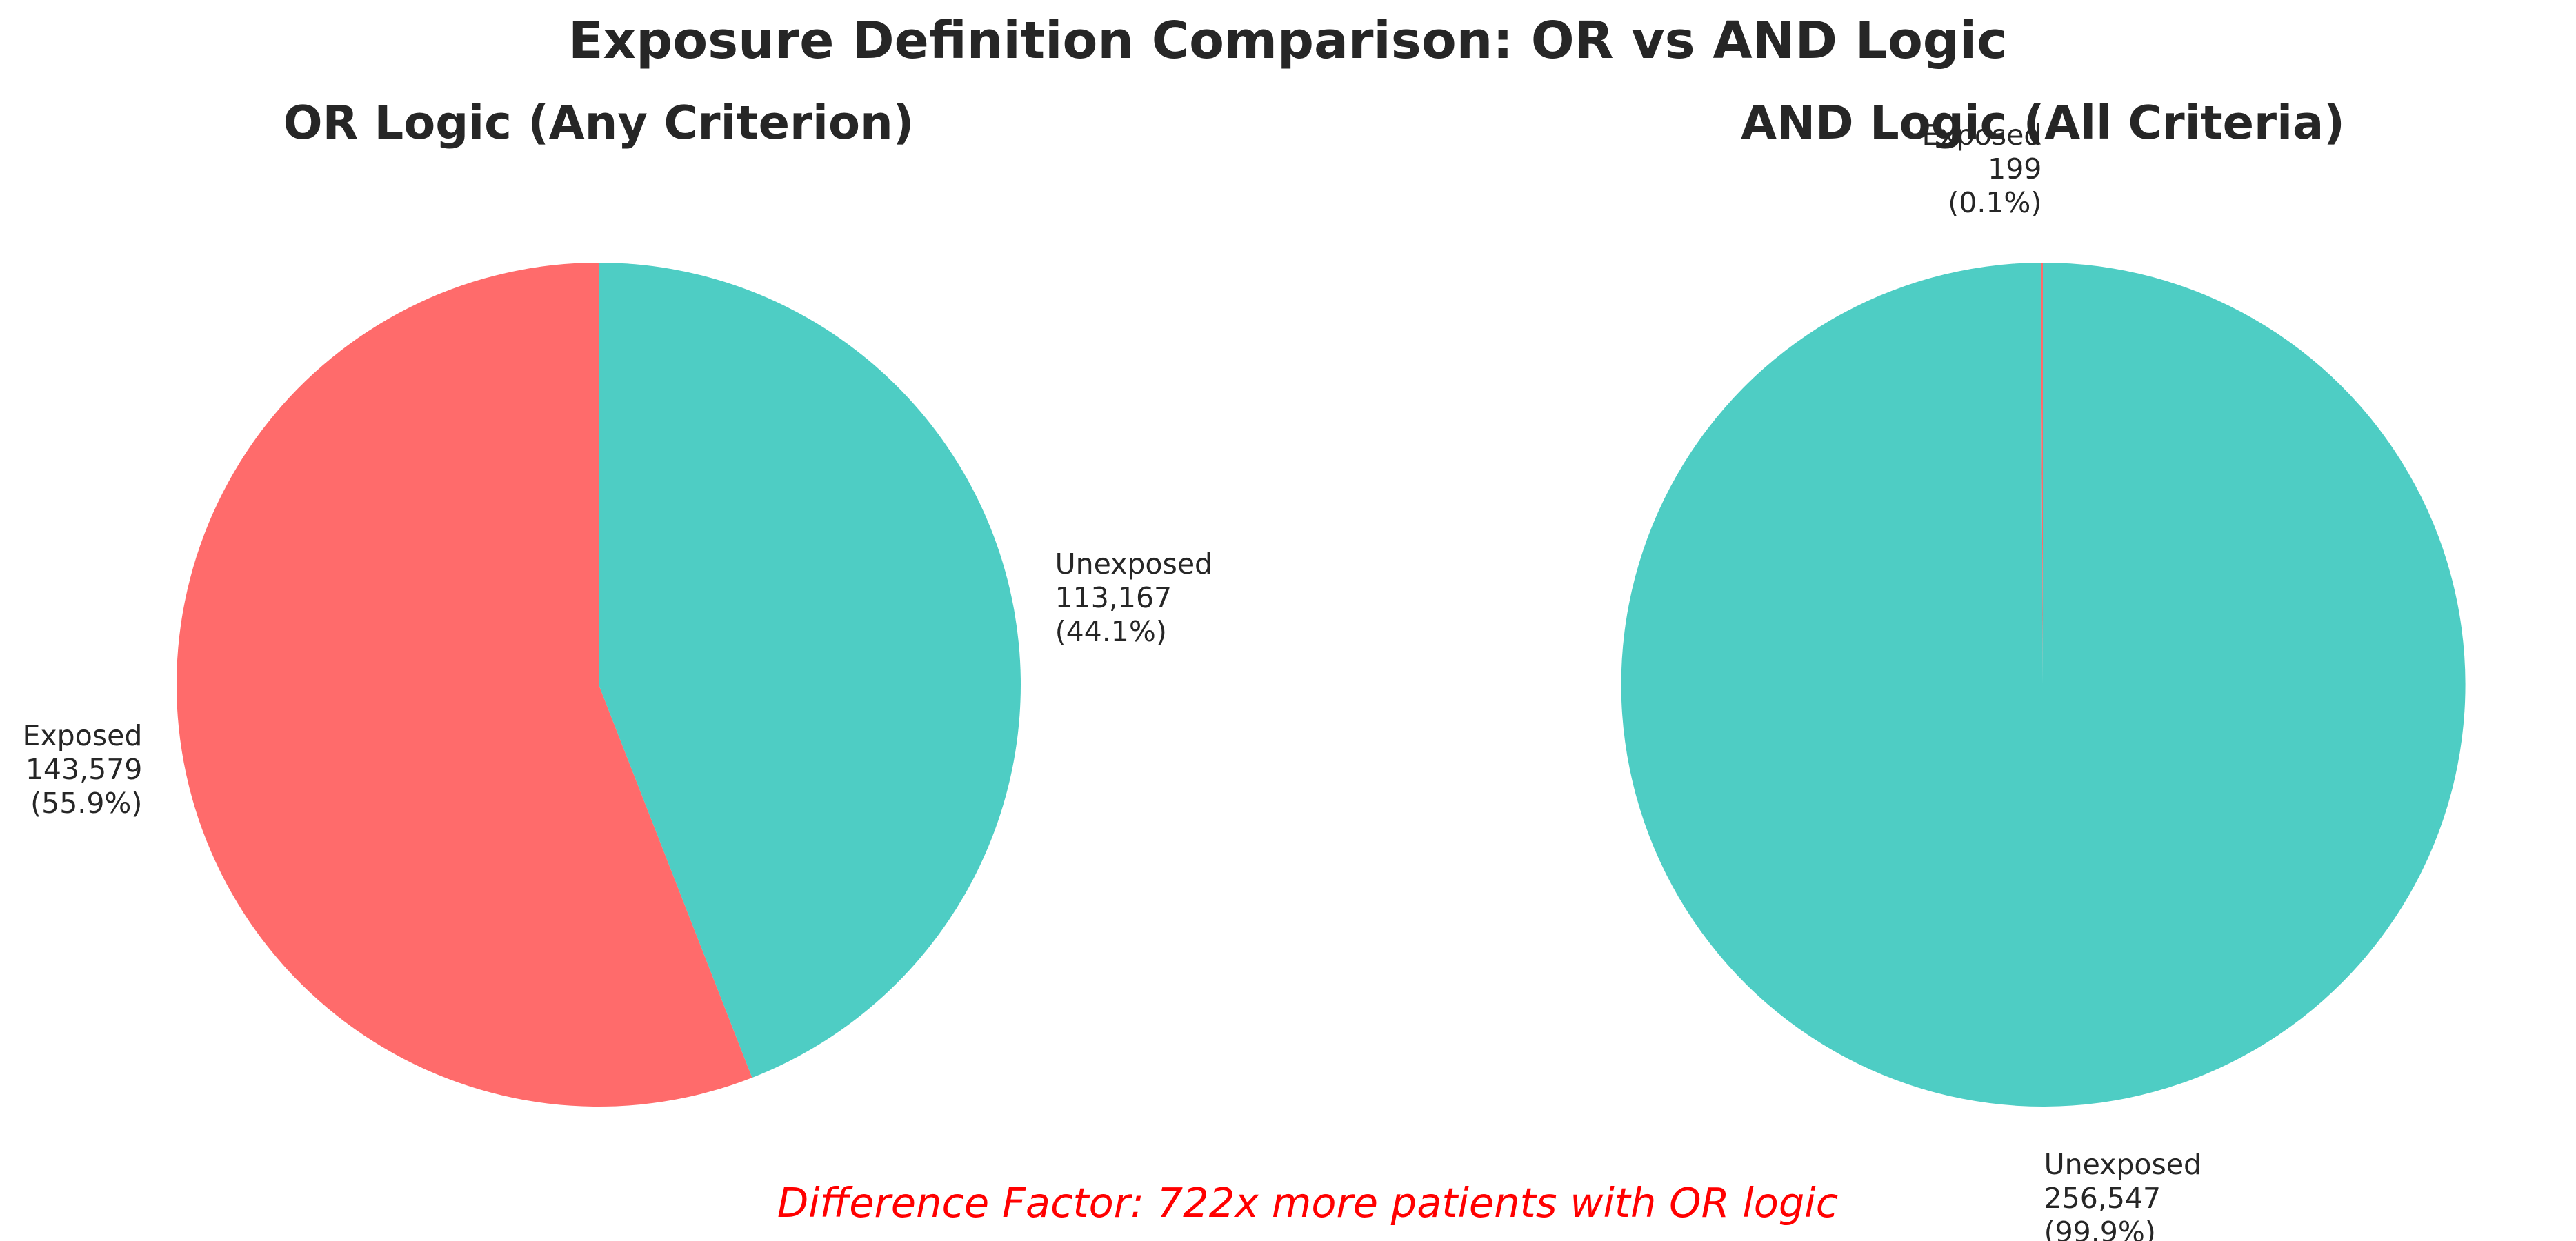  I want to click on slice-label-unexposed: Unexposed 113,167 (44.1%), so click(1133, 597).